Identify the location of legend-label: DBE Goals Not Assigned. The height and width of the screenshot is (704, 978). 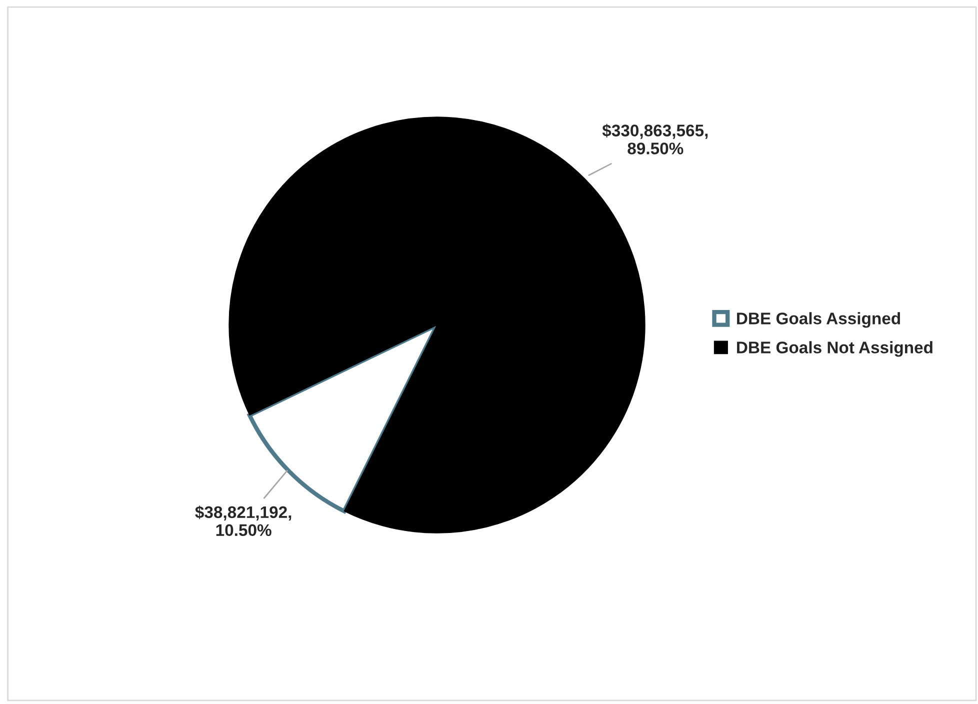
(834, 349).